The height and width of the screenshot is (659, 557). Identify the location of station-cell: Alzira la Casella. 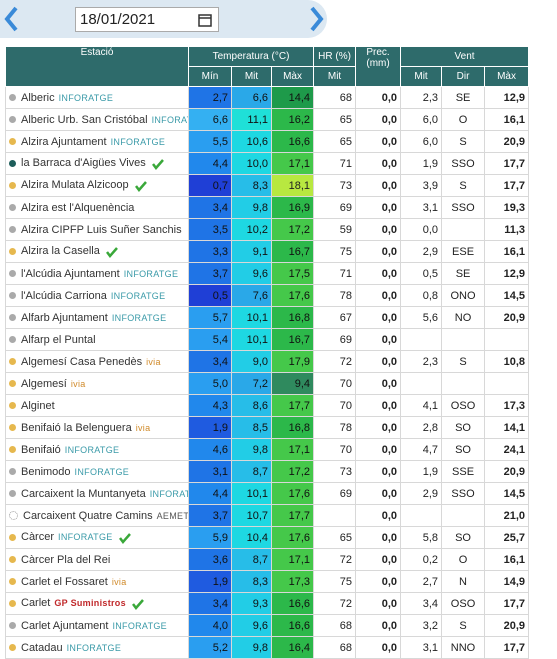
(97, 251).